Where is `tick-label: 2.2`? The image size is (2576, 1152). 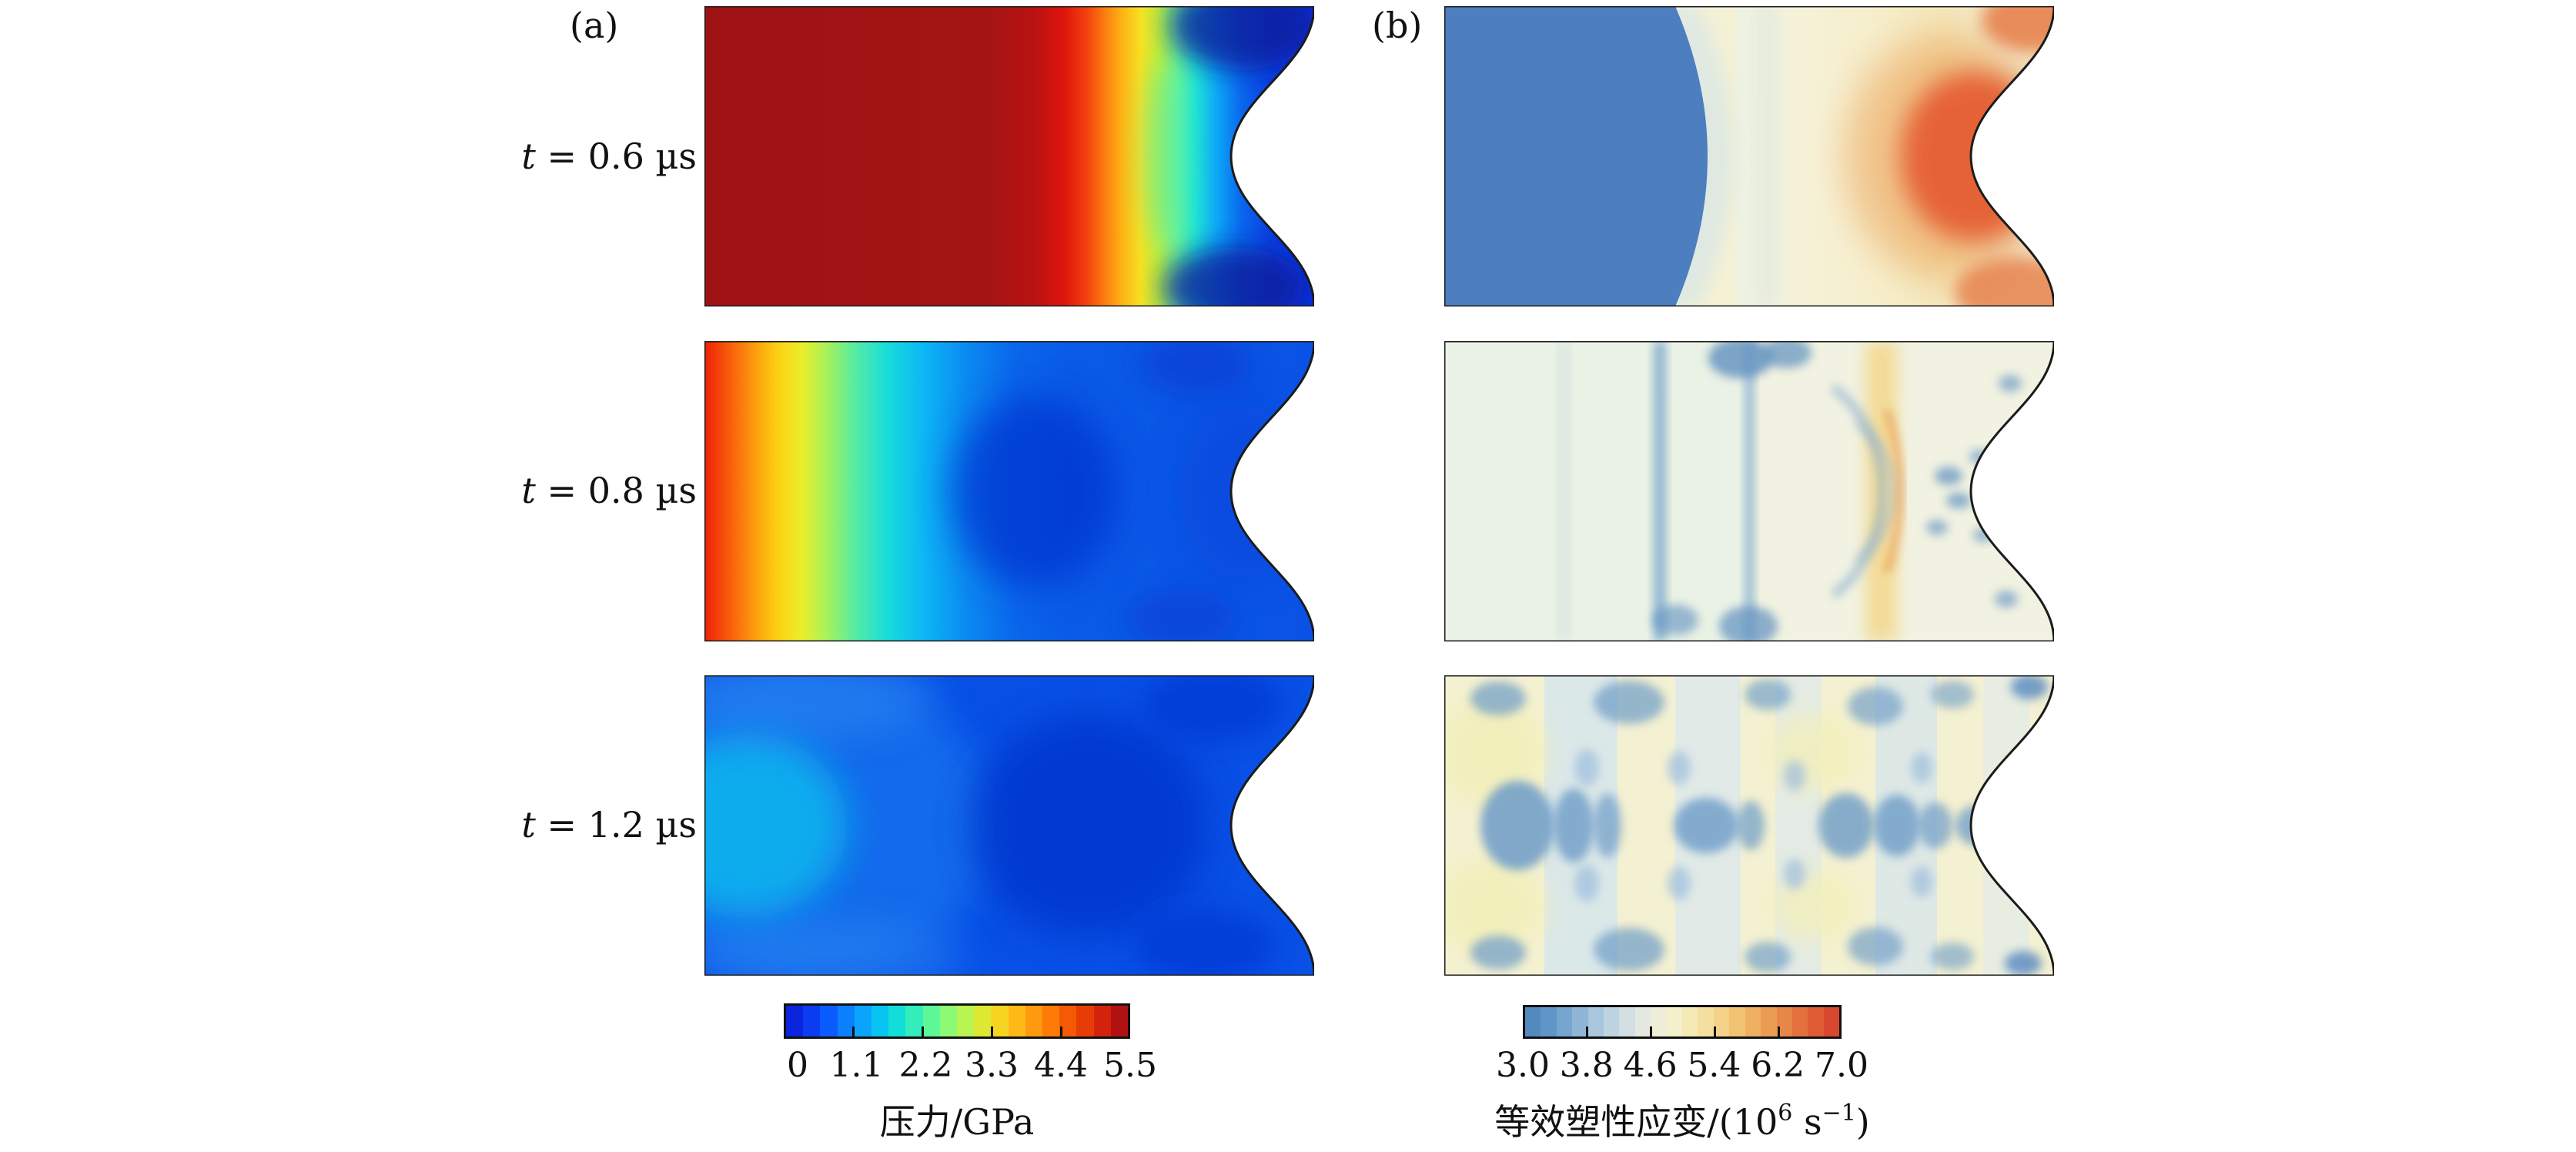
tick-label: 2.2 is located at coordinates (926, 1065).